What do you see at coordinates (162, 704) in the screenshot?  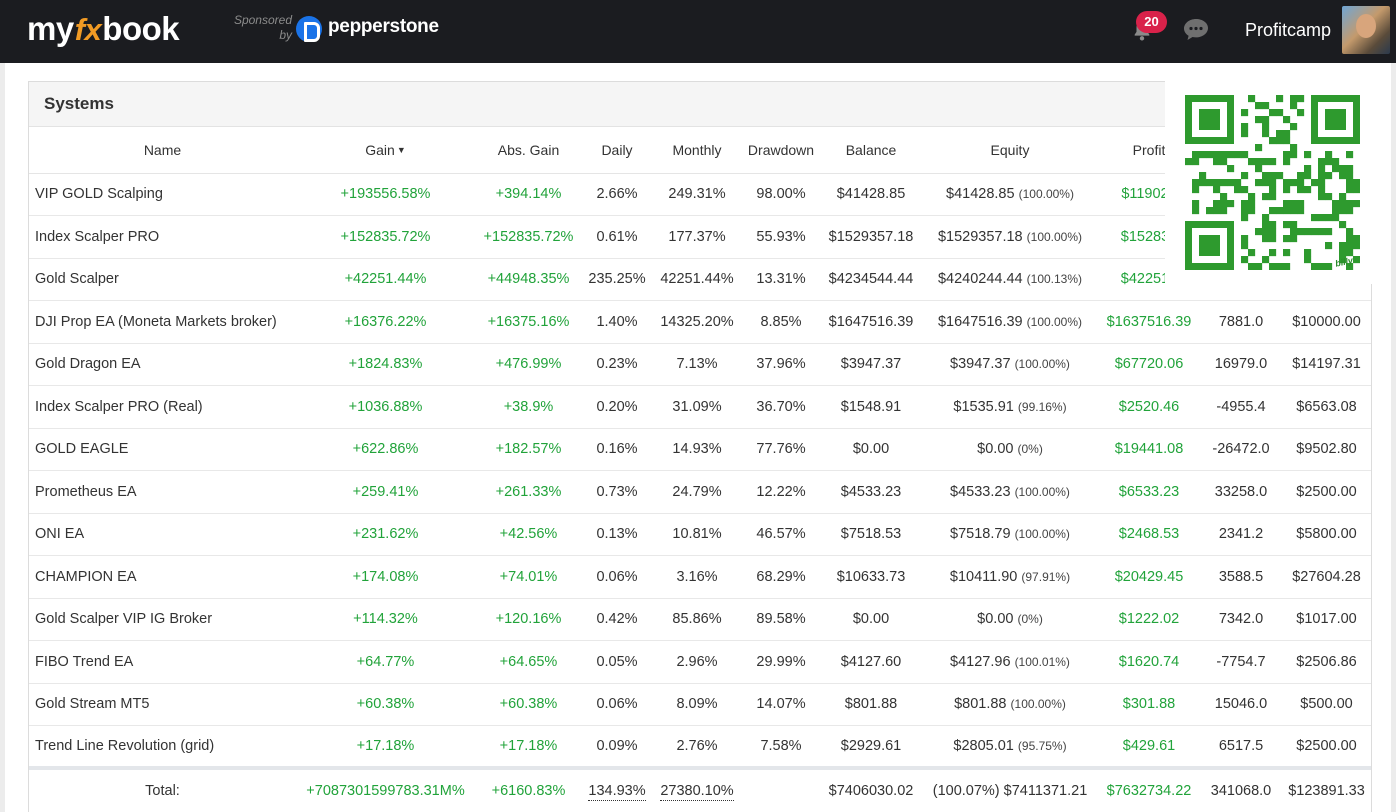 I see `system-name-link: Gold Stream MT5` at bounding box center [162, 704].